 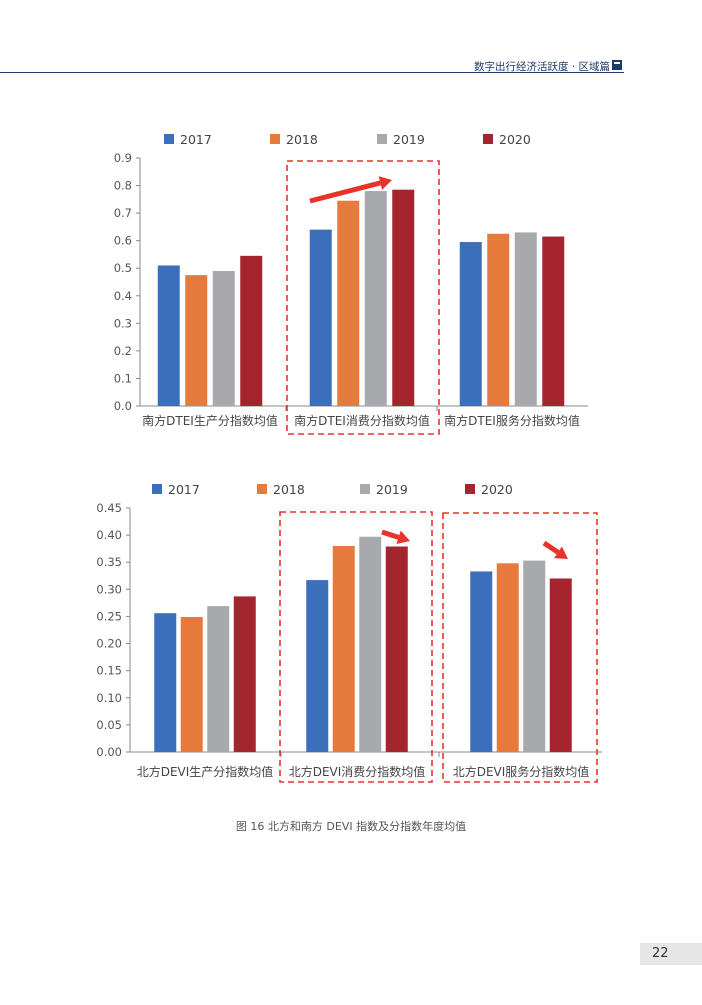 What do you see at coordinates (169, 139) in the screenshot?
I see `south-legend-swatch-2017` at bounding box center [169, 139].